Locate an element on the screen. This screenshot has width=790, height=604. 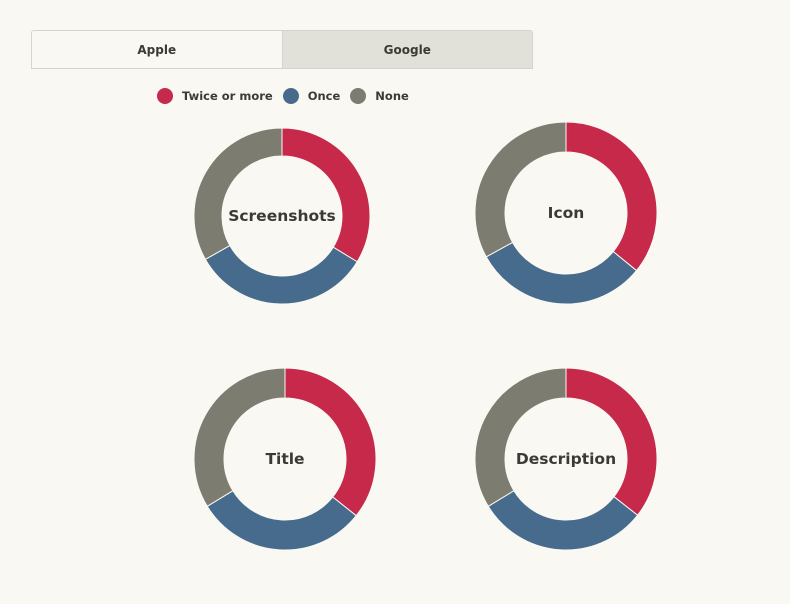
donut-center-label: Screenshots is located at coordinates (282, 216).